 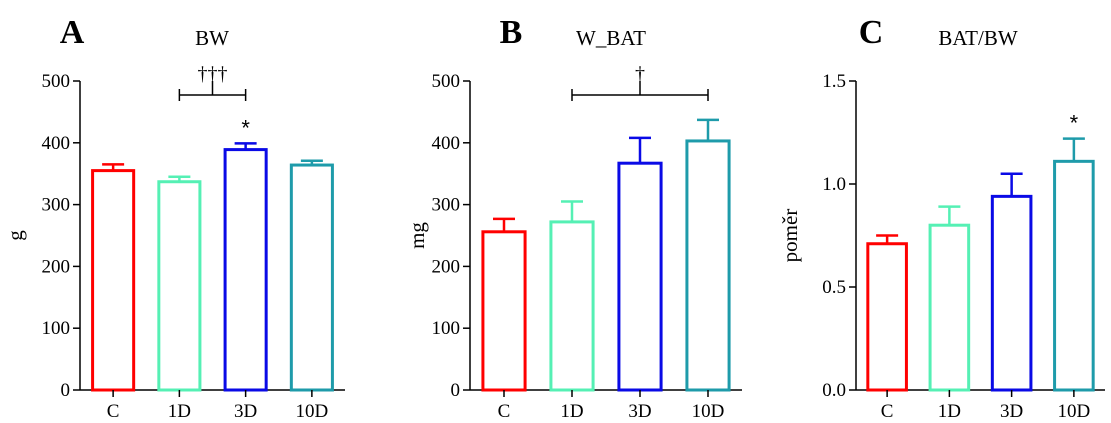 What do you see at coordinates (212, 38) in the screenshot?
I see `chart-title: BW` at bounding box center [212, 38].